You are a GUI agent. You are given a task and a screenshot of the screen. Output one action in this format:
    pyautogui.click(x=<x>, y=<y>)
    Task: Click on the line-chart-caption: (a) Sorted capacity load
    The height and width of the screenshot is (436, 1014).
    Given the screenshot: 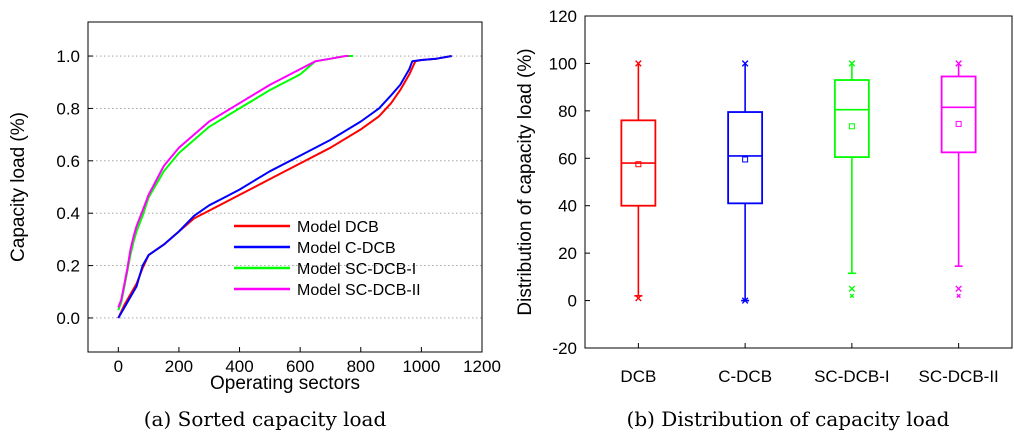 What is the action you would take?
    pyautogui.click(x=265, y=419)
    